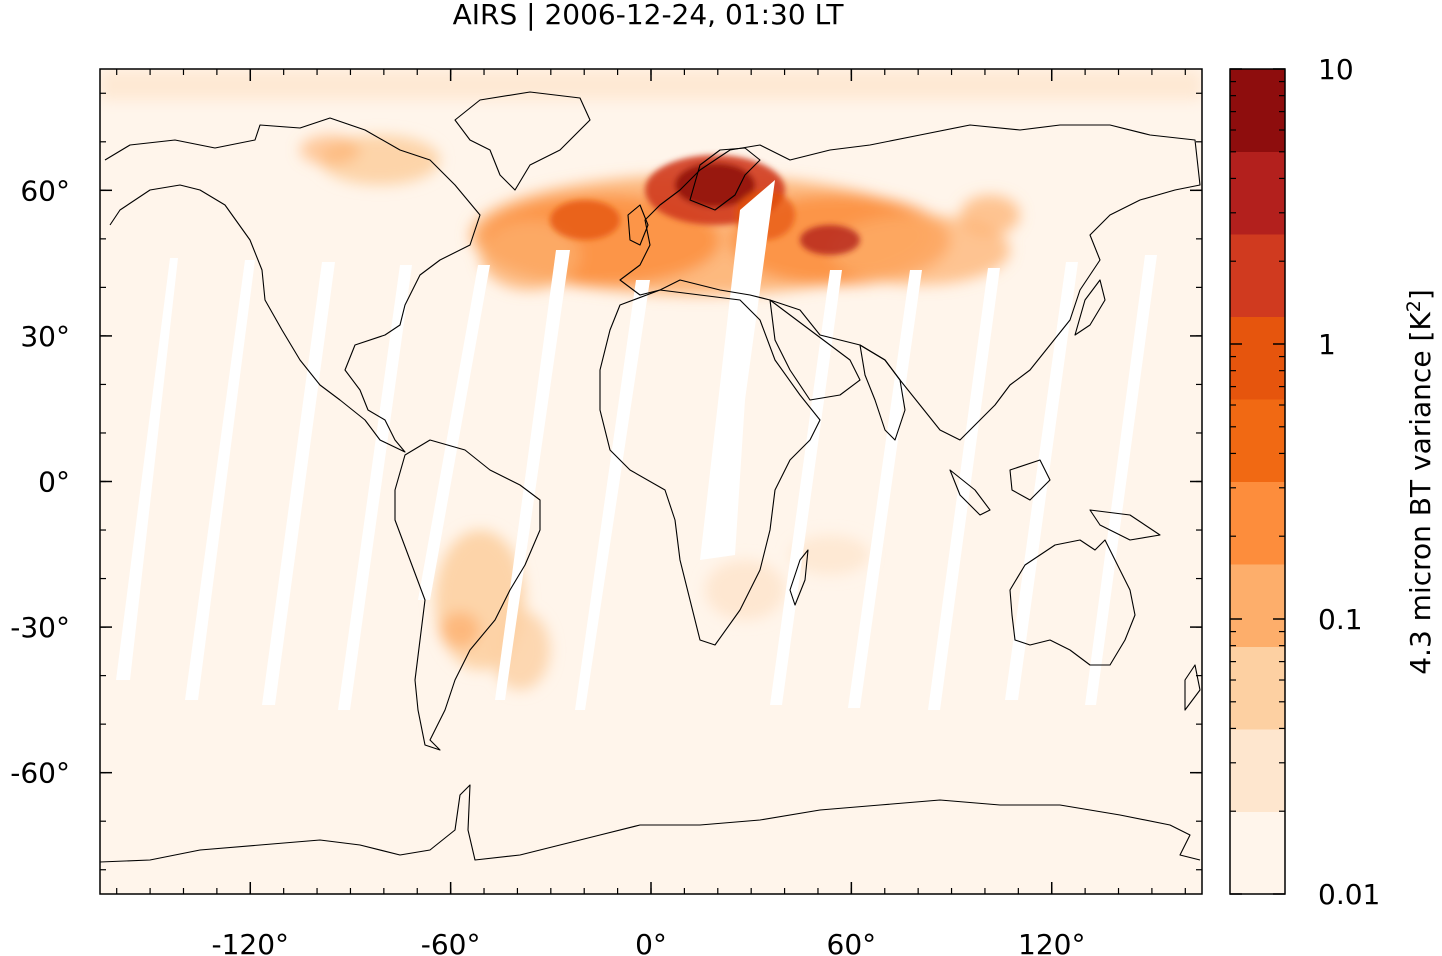 The height and width of the screenshot is (956, 1442). I want to click on x-tick-label: -60°, so click(451, 942).